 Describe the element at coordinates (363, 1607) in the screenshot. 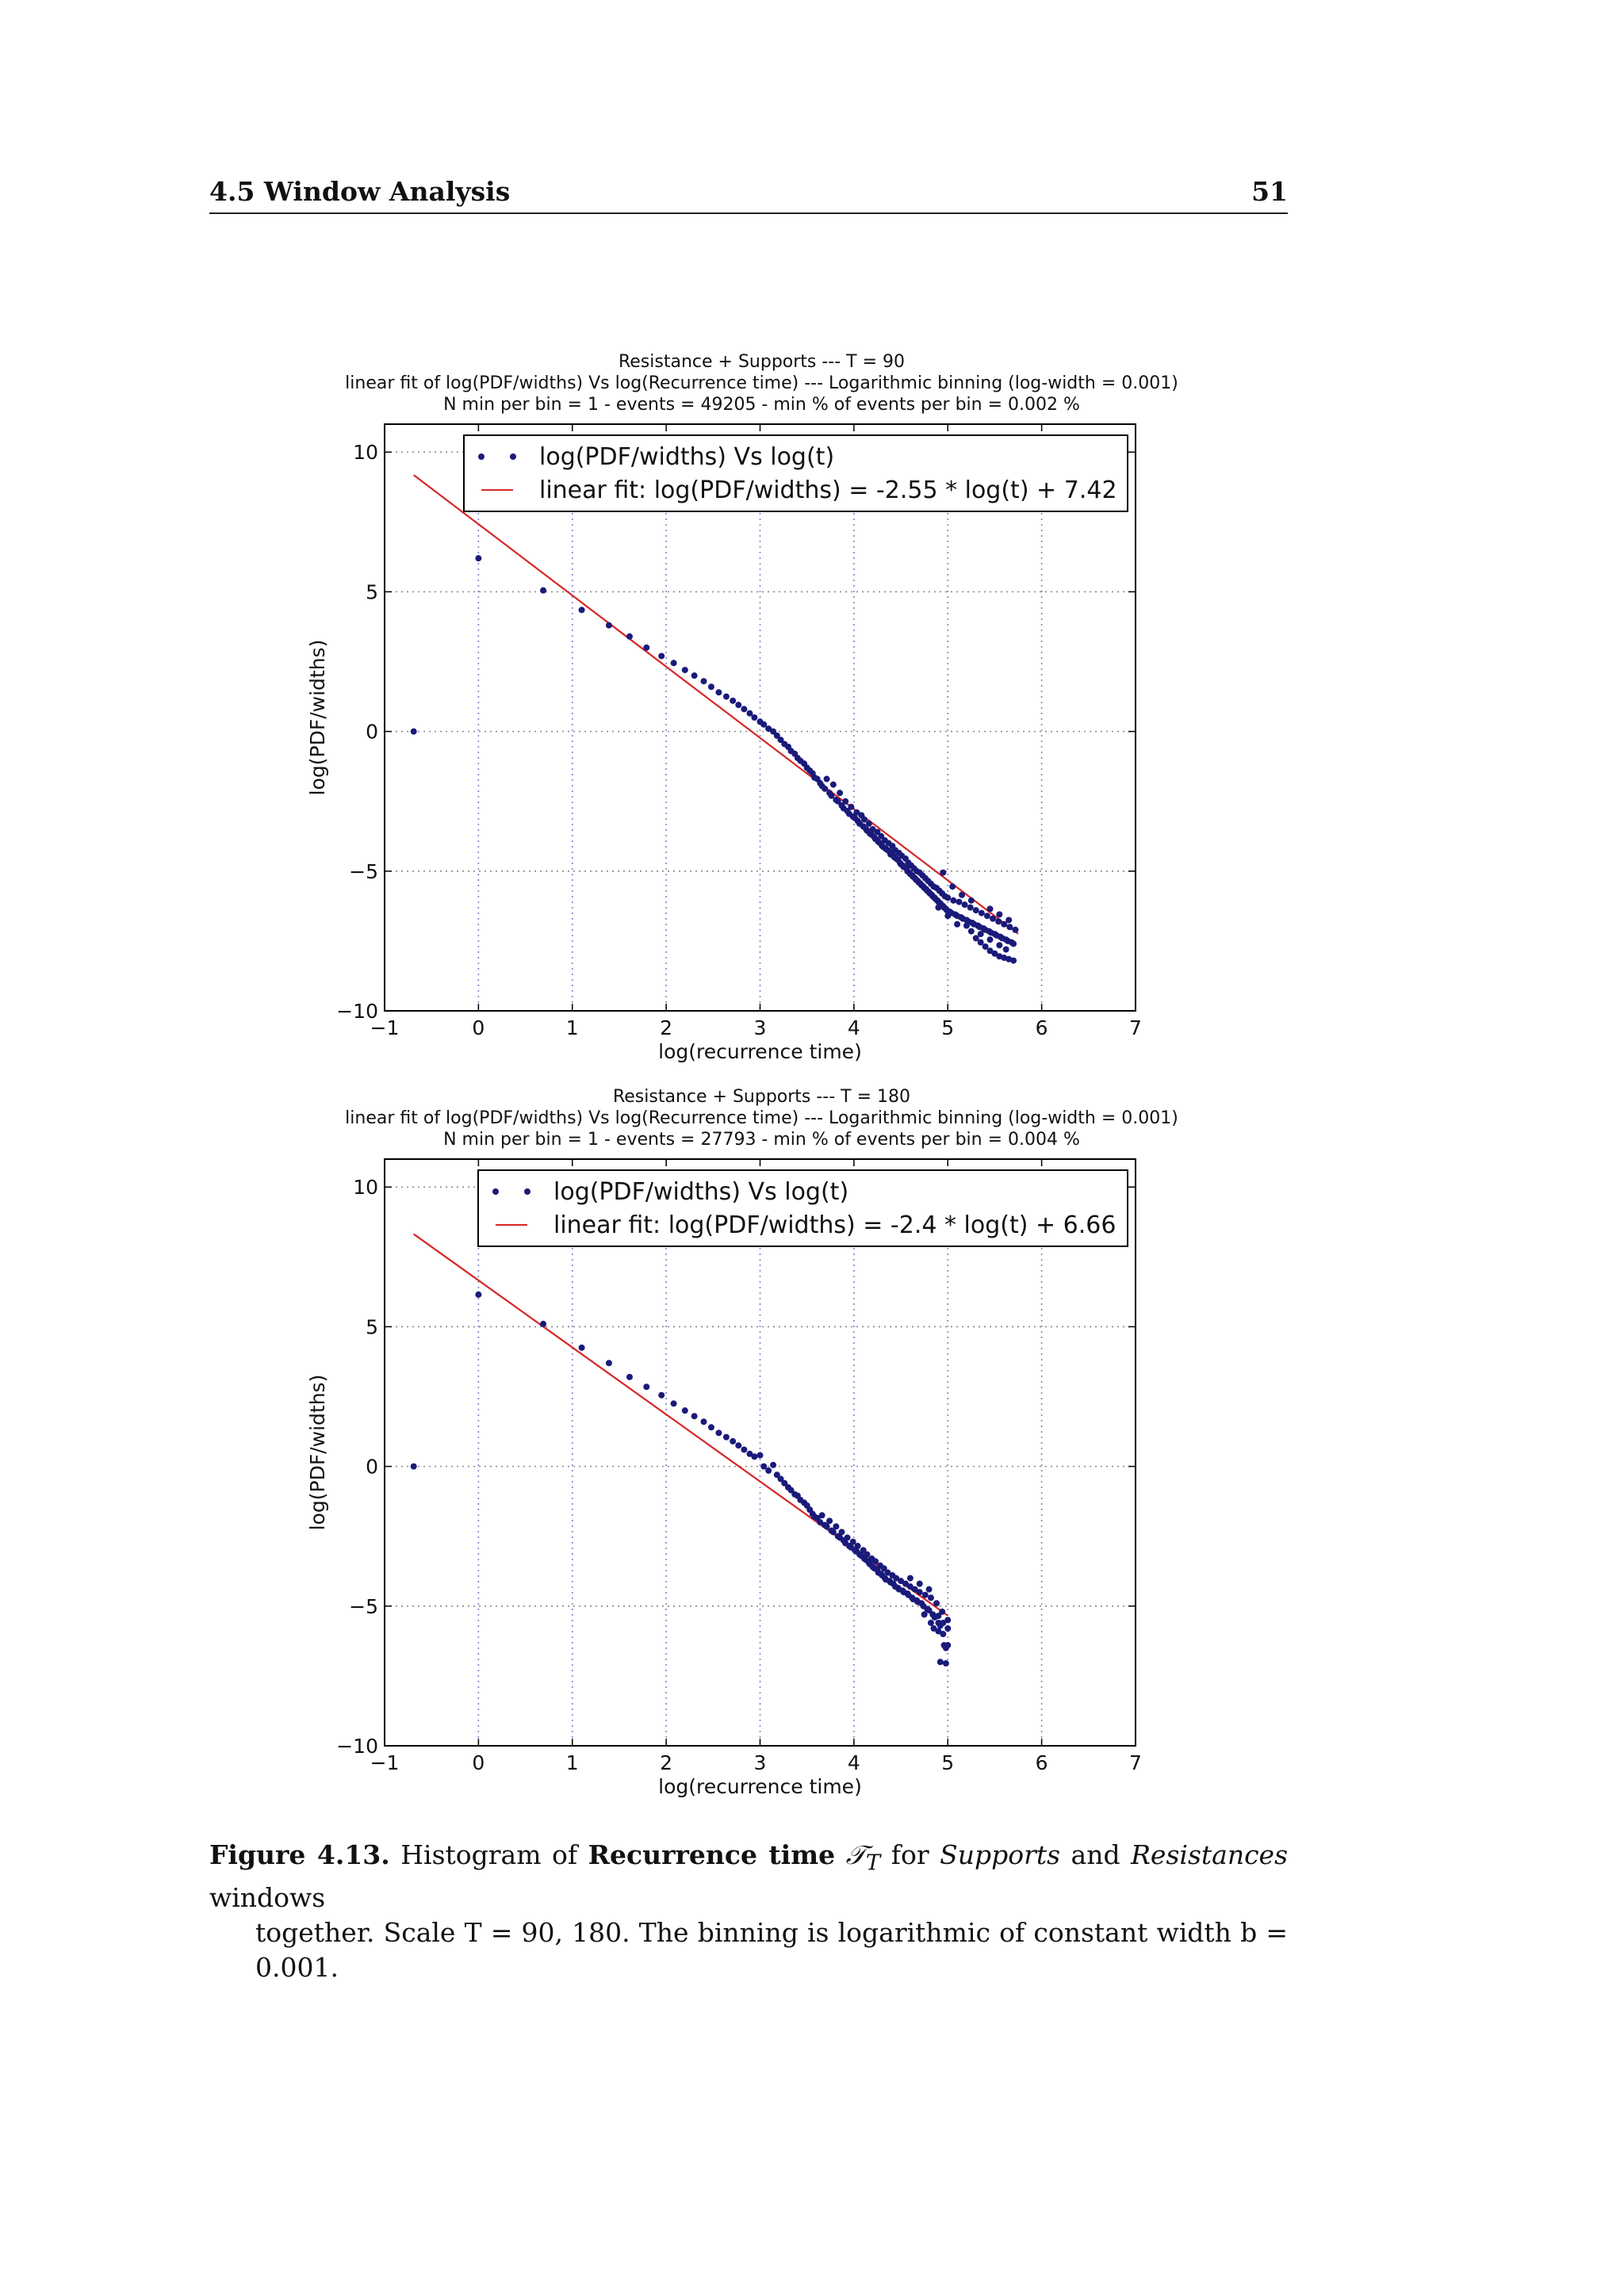

I see `y-tick-label: −5` at that location.